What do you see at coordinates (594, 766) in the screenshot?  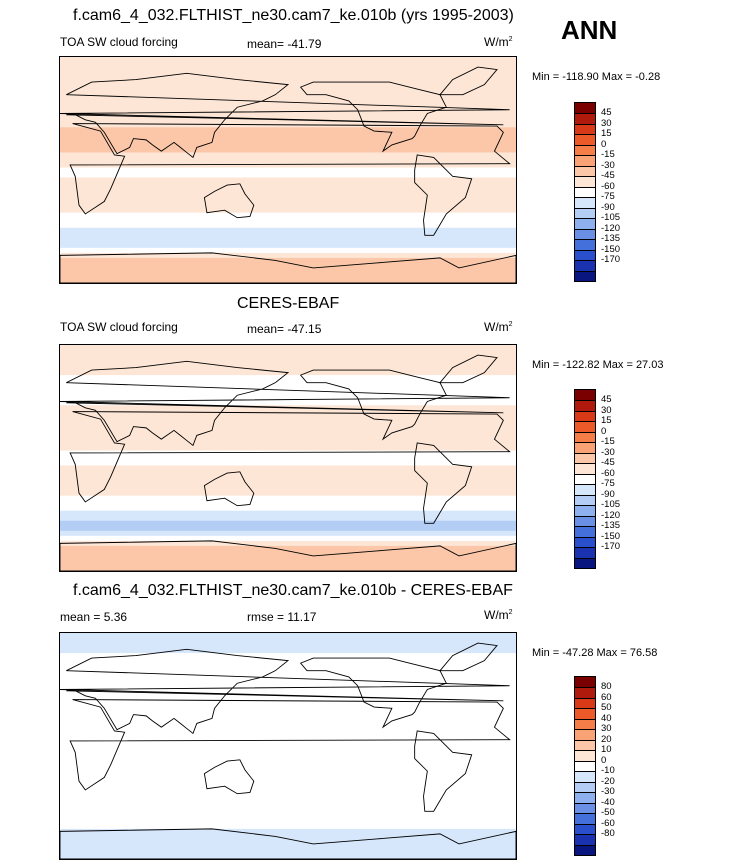 I see `panel-3-colorbar: 80 60 50 40 30 20 10 0 -10 -20 -30 -40 -50 -60 -80` at bounding box center [594, 766].